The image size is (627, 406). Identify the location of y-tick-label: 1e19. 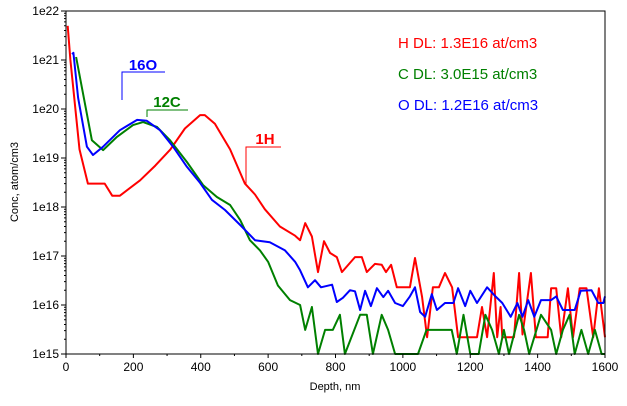
(45, 158).